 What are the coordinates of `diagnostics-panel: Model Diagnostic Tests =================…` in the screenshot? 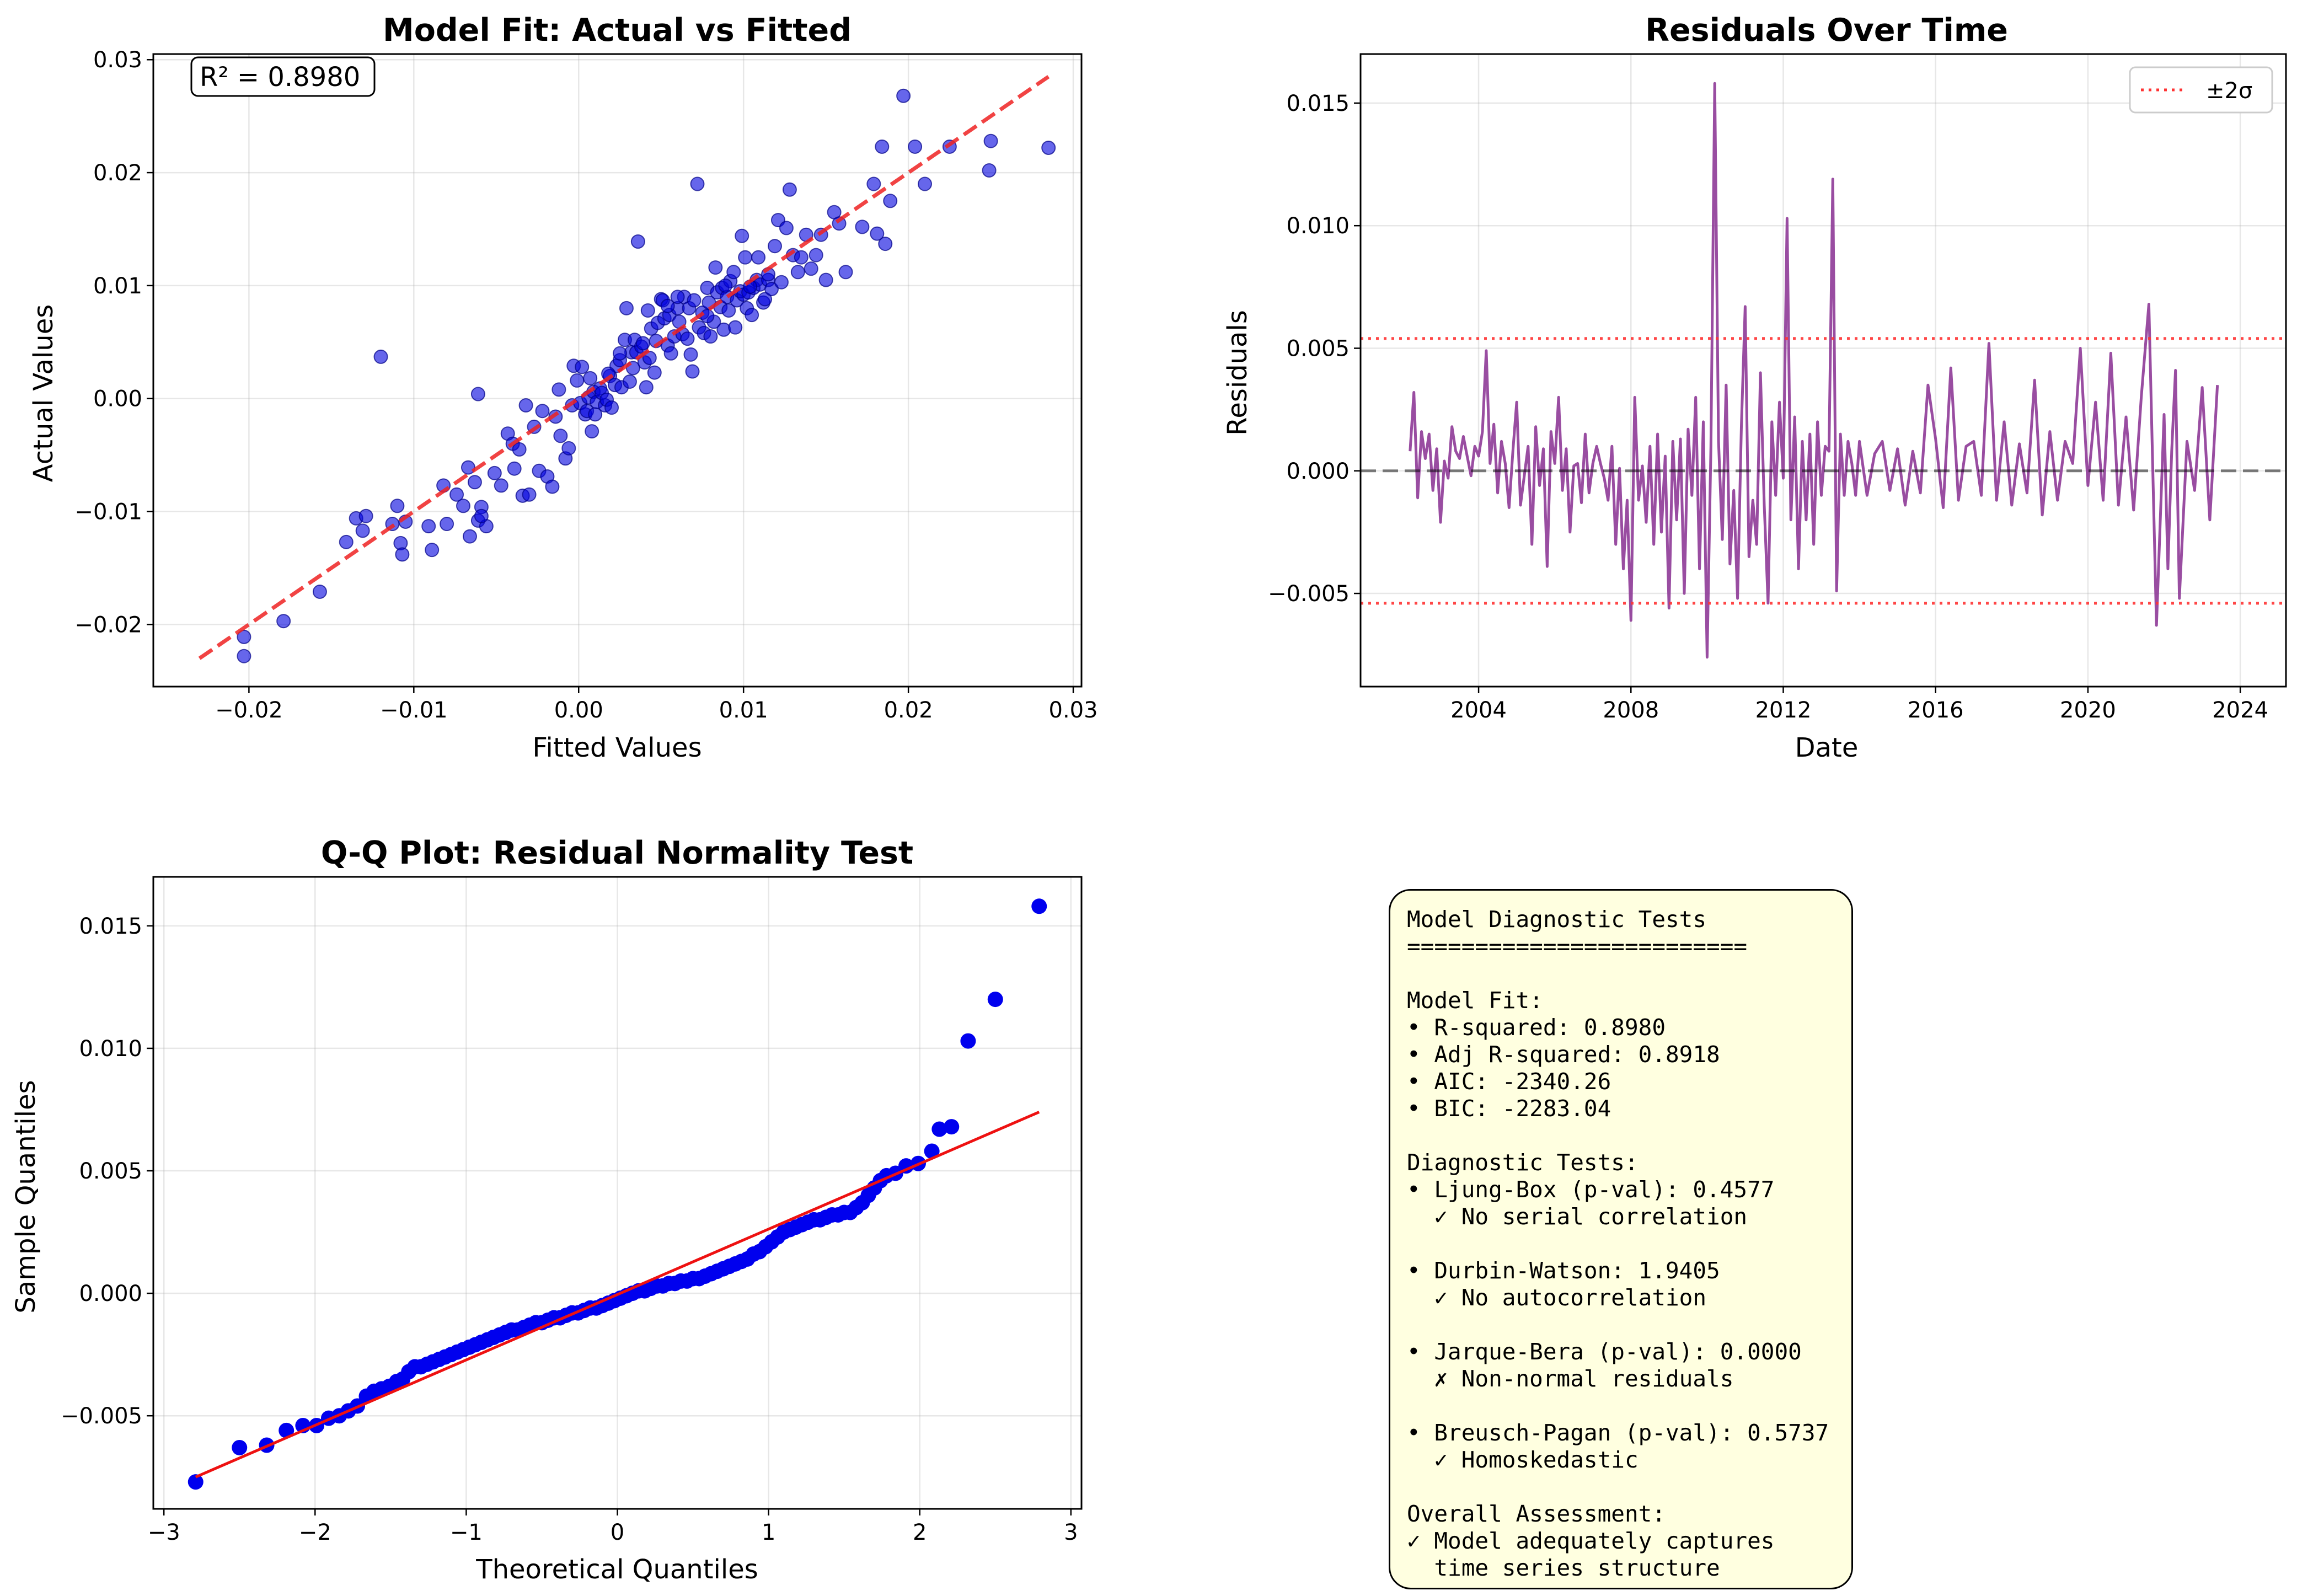 It's located at (1621, 1239).